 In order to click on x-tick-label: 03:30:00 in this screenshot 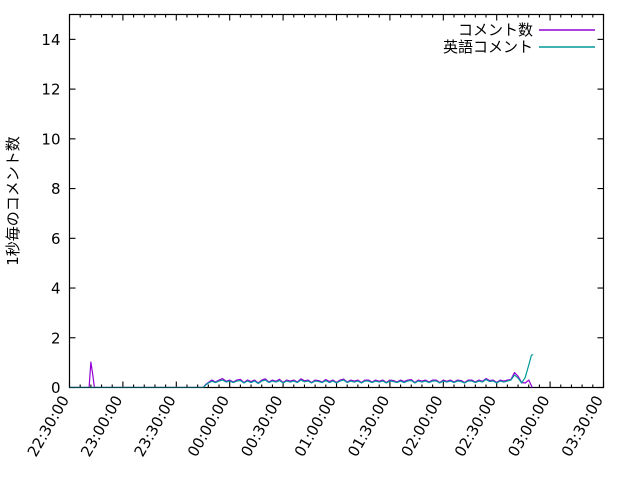, I will do `click(582, 426)`.